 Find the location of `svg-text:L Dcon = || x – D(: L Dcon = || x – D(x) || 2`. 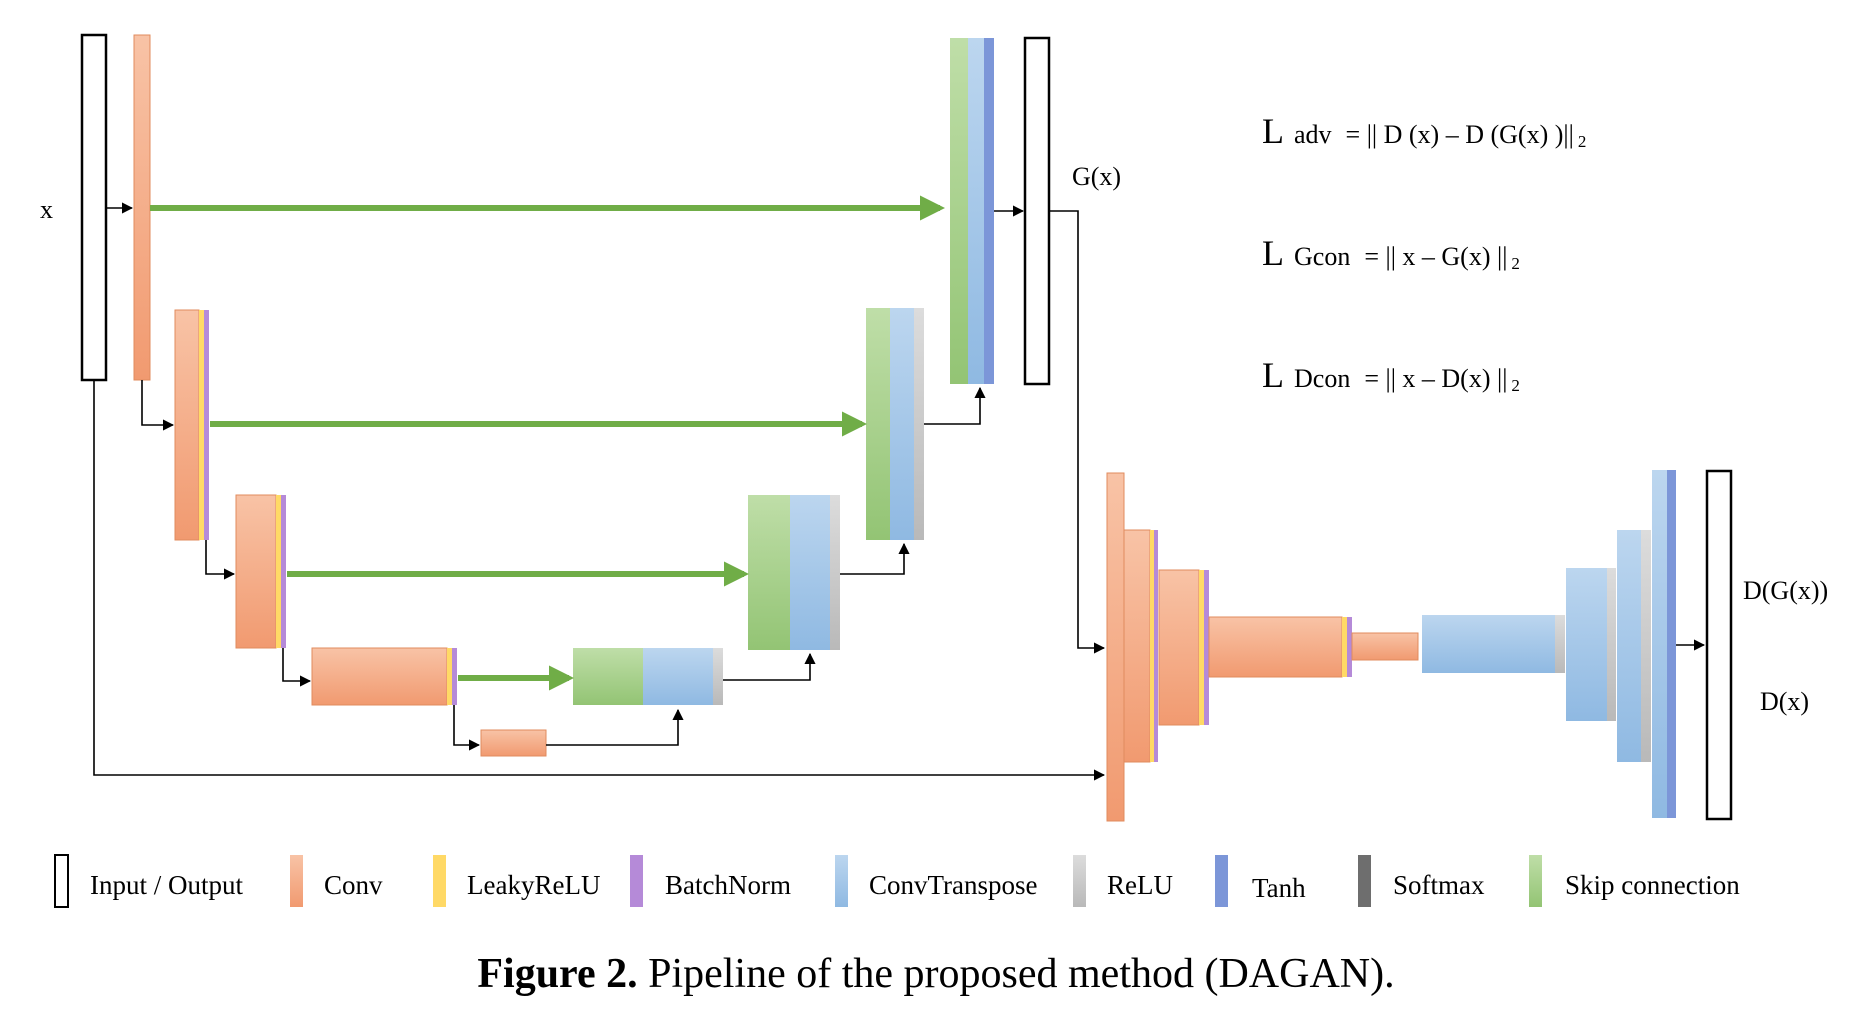

svg-text:L Dcon = || x – D(: L Dcon = || x – D(x) || 2 is located at coordinates (1391, 375).